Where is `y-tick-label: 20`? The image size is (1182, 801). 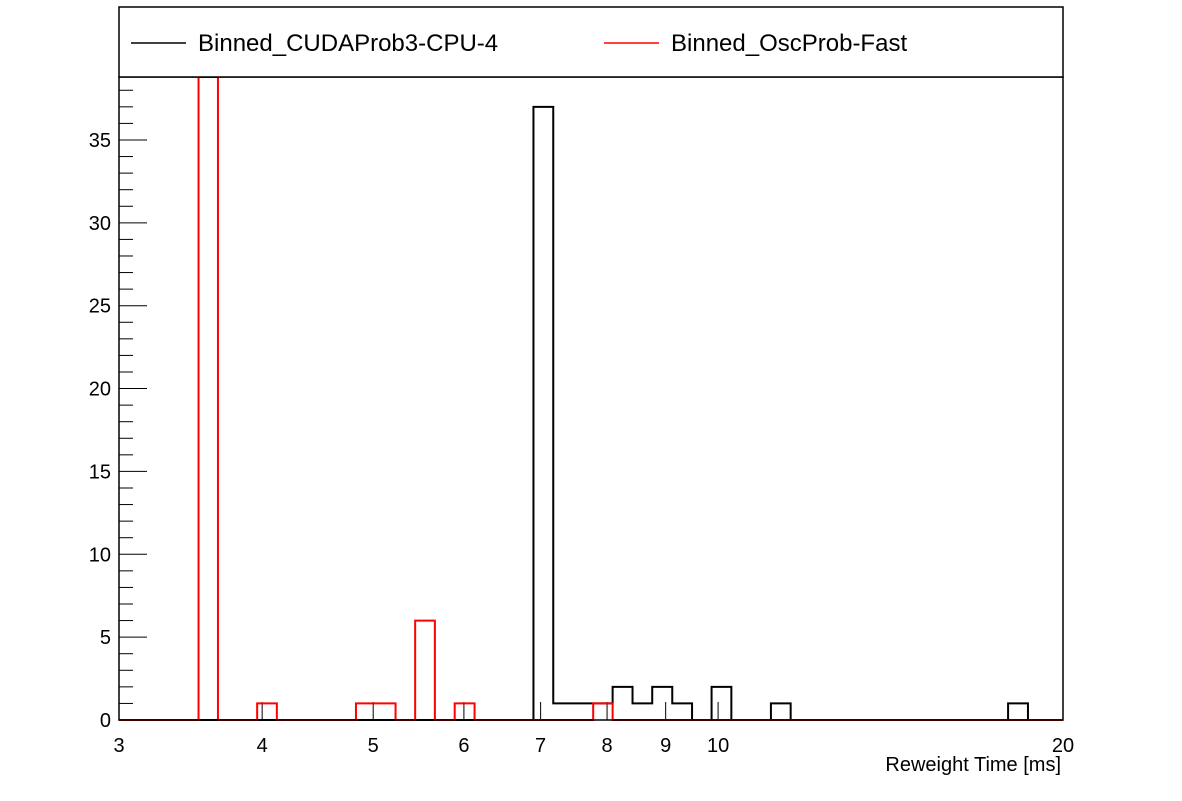 y-tick-label: 20 is located at coordinates (100, 390).